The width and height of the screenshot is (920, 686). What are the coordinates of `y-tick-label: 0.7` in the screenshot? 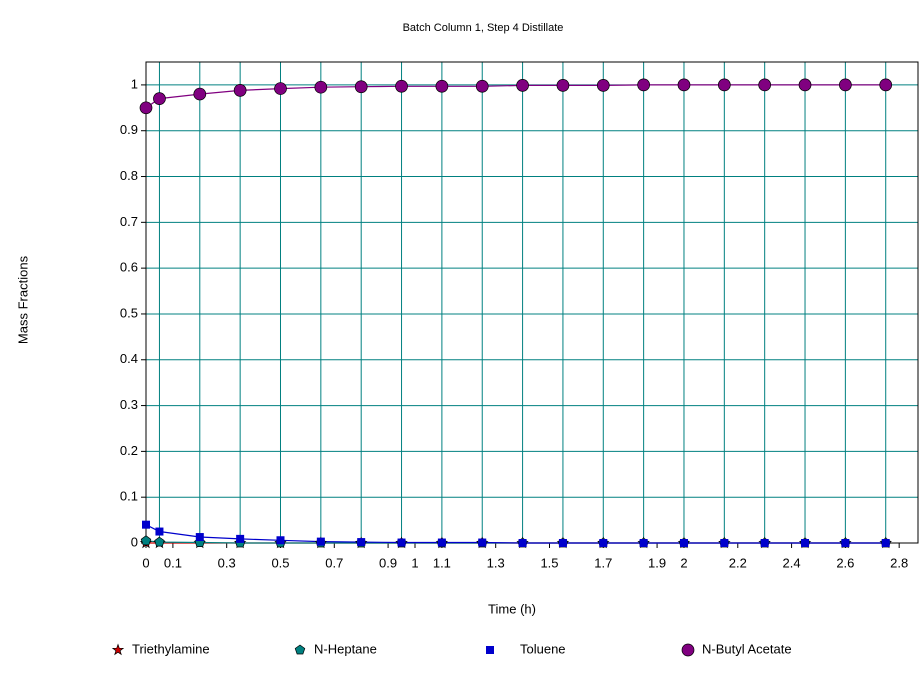 It's located at (129, 221).